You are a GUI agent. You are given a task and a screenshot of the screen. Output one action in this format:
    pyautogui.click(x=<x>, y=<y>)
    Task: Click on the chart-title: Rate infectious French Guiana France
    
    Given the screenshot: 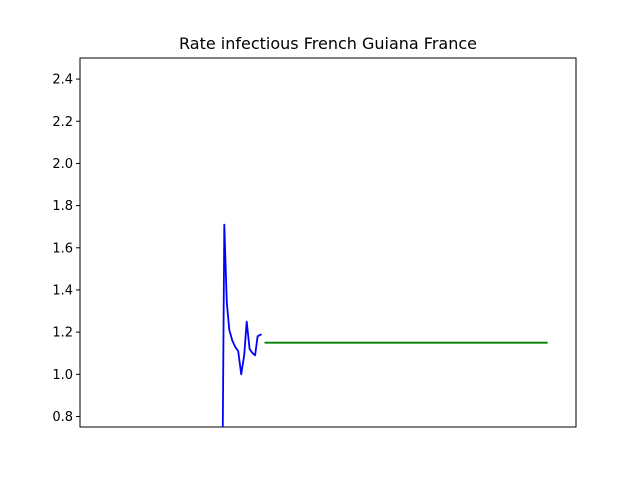 What is the action you would take?
    pyautogui.click(x=328, y=43)
    